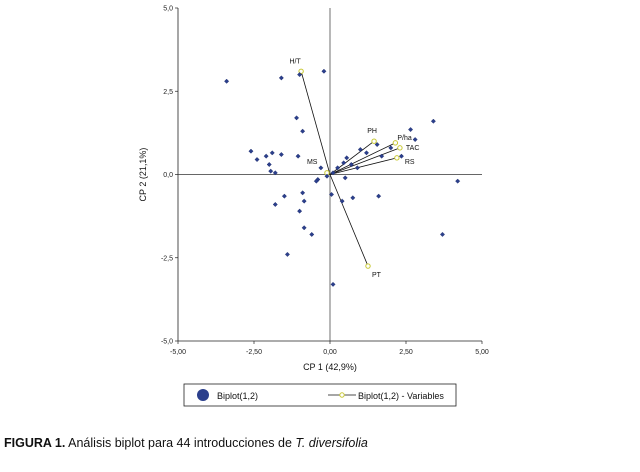 The height and width of the screenshot is (472, 640). I want to click on caption-figure-label: FIGURA 1., so click(35, 443).